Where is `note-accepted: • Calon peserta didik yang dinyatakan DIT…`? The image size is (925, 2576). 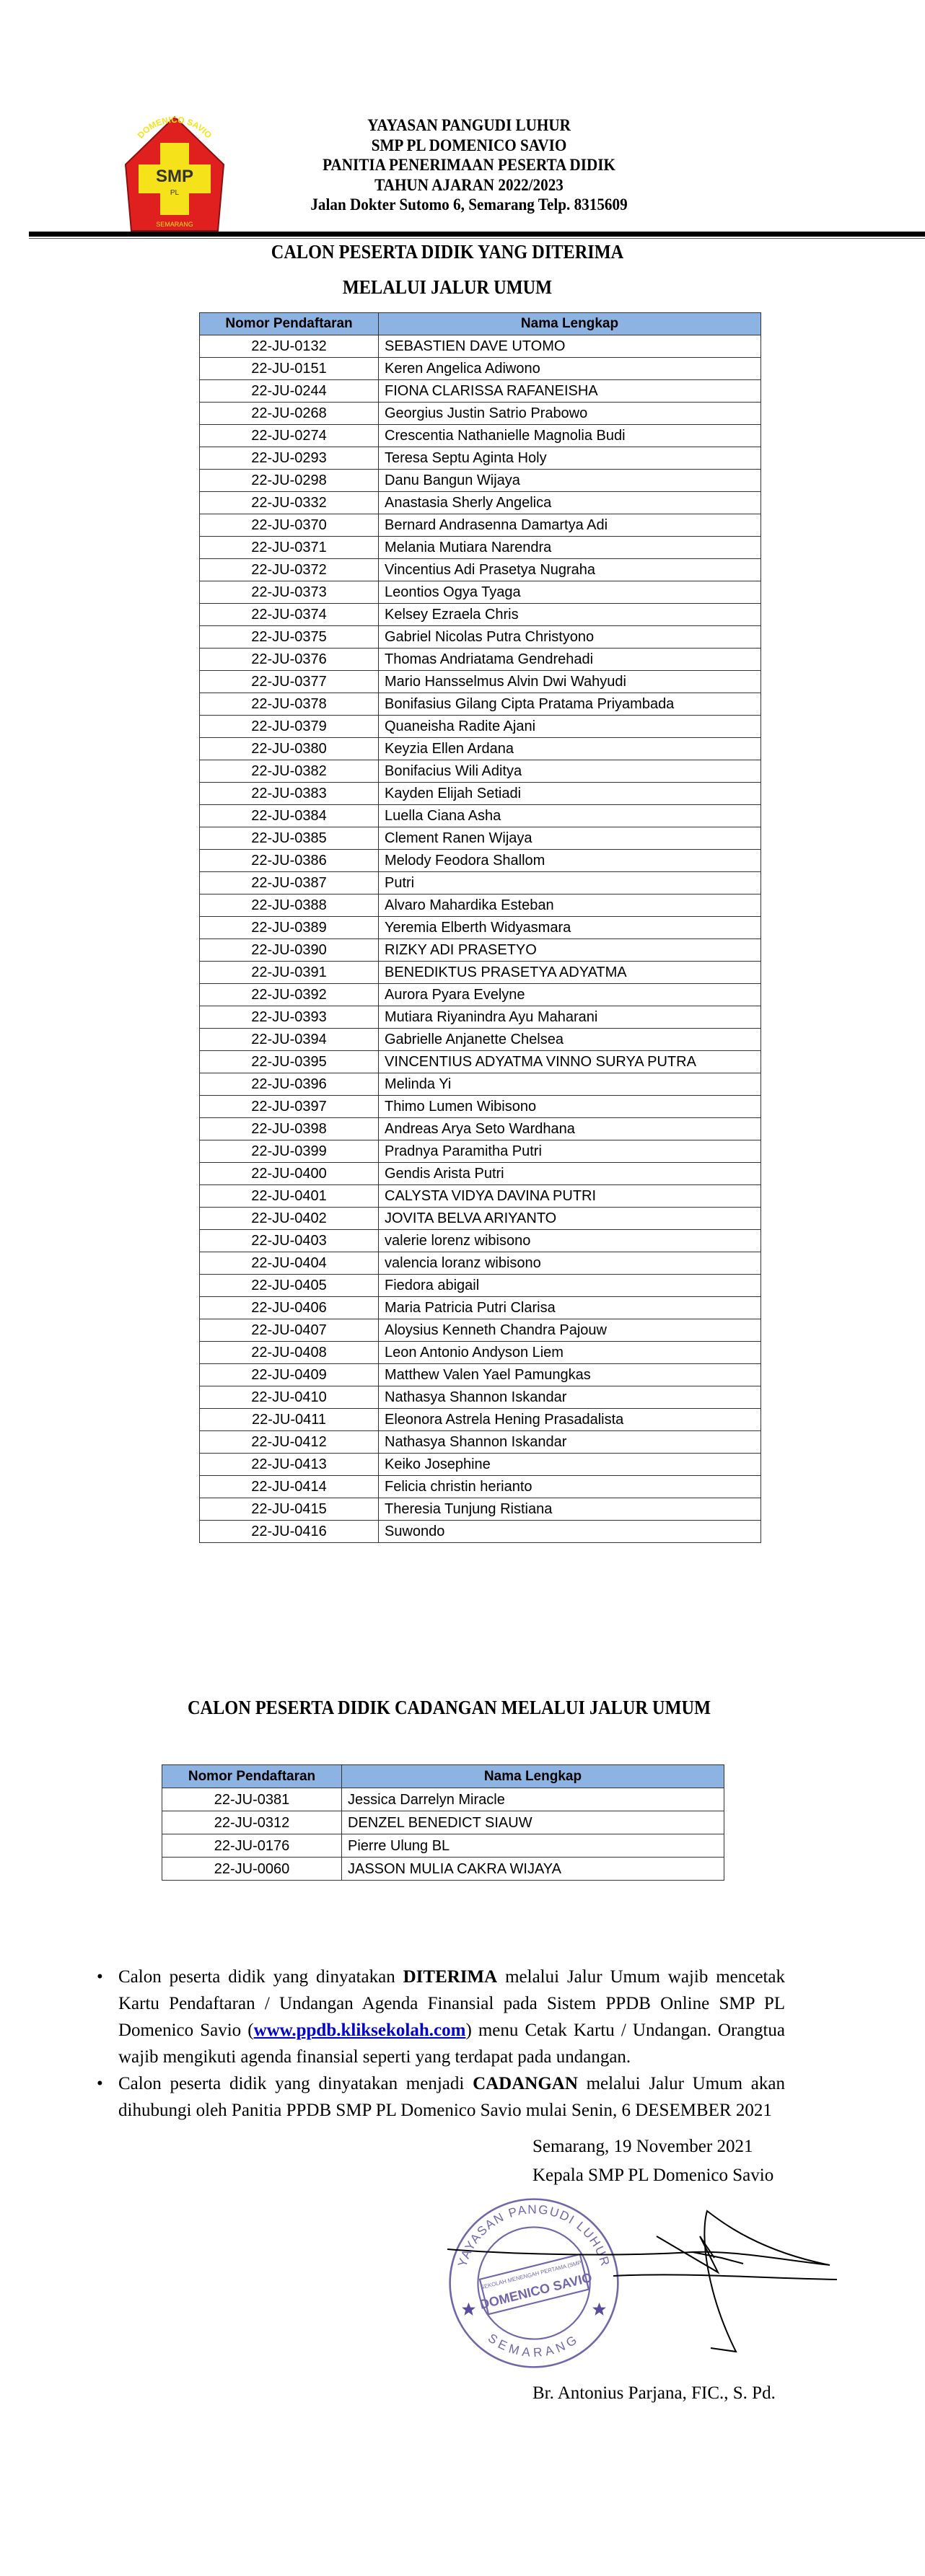 note-accepted: • Calon peserta didik yang dinyatakan DIT… is located at coordinates (441, 2017).